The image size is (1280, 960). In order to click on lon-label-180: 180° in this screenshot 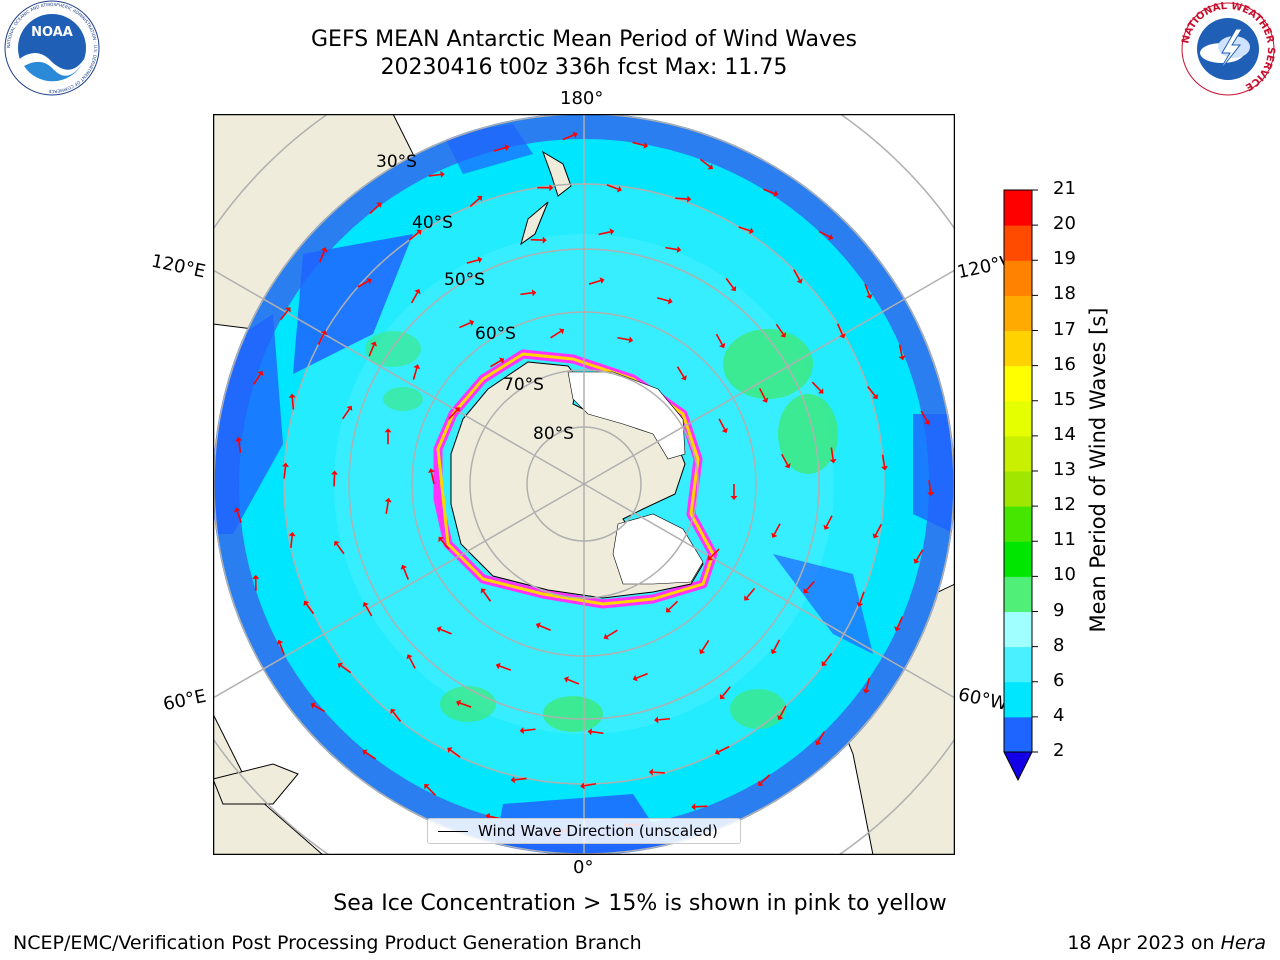, I will do `click(582, 98)`.